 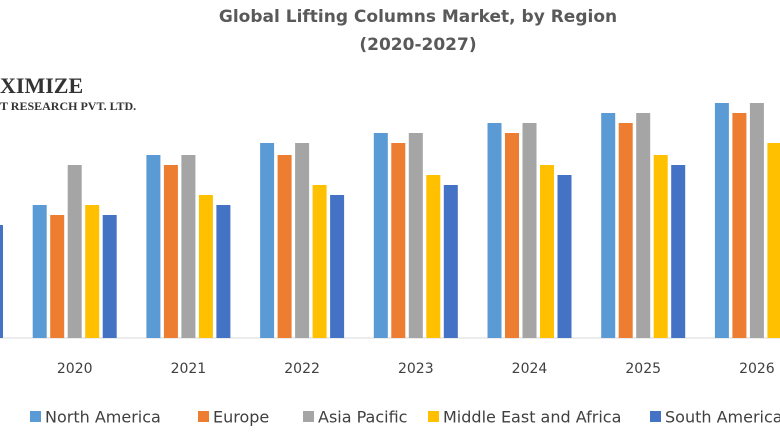 I want to click on x-tick-label: 2023, so click(x=416, y=369).